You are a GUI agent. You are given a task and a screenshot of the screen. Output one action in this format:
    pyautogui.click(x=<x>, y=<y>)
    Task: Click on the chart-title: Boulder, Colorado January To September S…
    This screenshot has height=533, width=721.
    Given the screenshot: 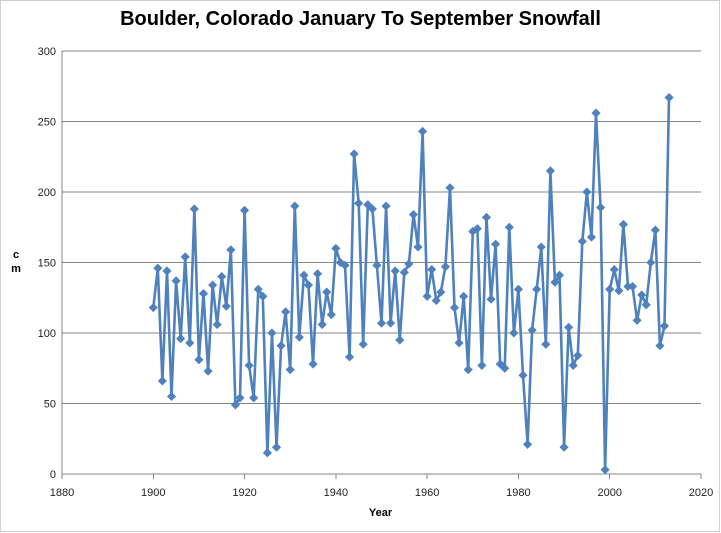 What is the action you would take?
    pyautogui.click(x=360, y=19)
    